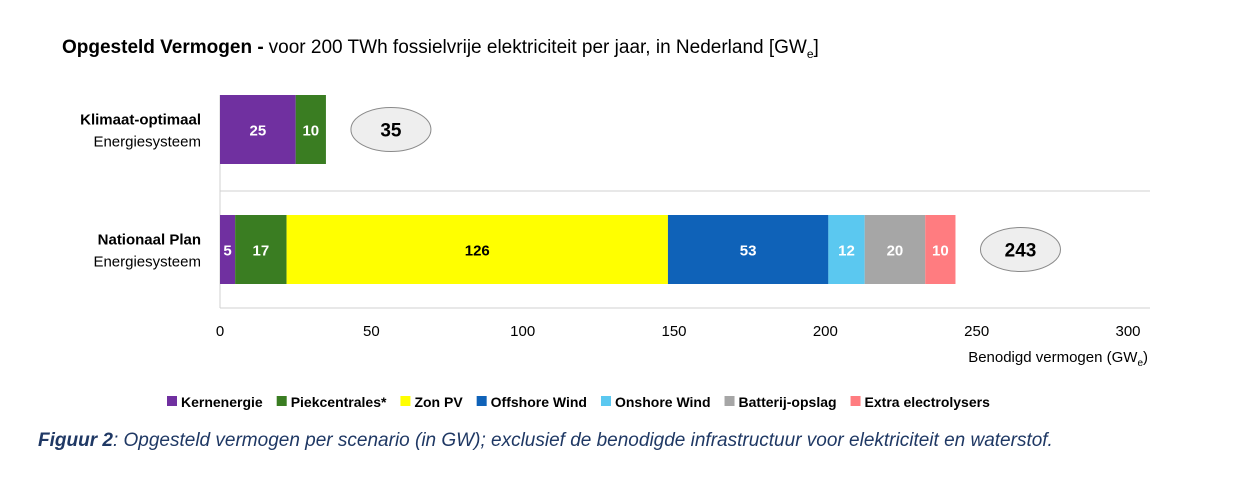 The height and width of the screenshot is (481, 1252). What do you see at coordinates (522, 331) in the screenshot?
I see `x-tick-label: 100` at bounding box center [522, 331].